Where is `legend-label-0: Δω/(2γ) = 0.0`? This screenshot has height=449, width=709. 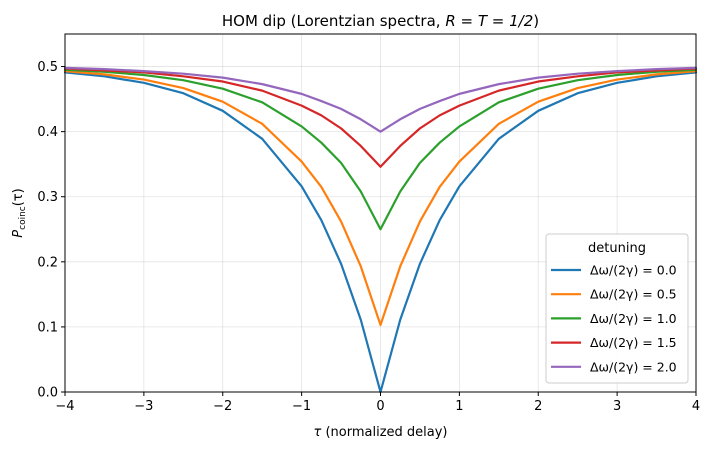
legend-label-0: Δω/(2γ) = 0.0 is located at coordinates (633, 270).